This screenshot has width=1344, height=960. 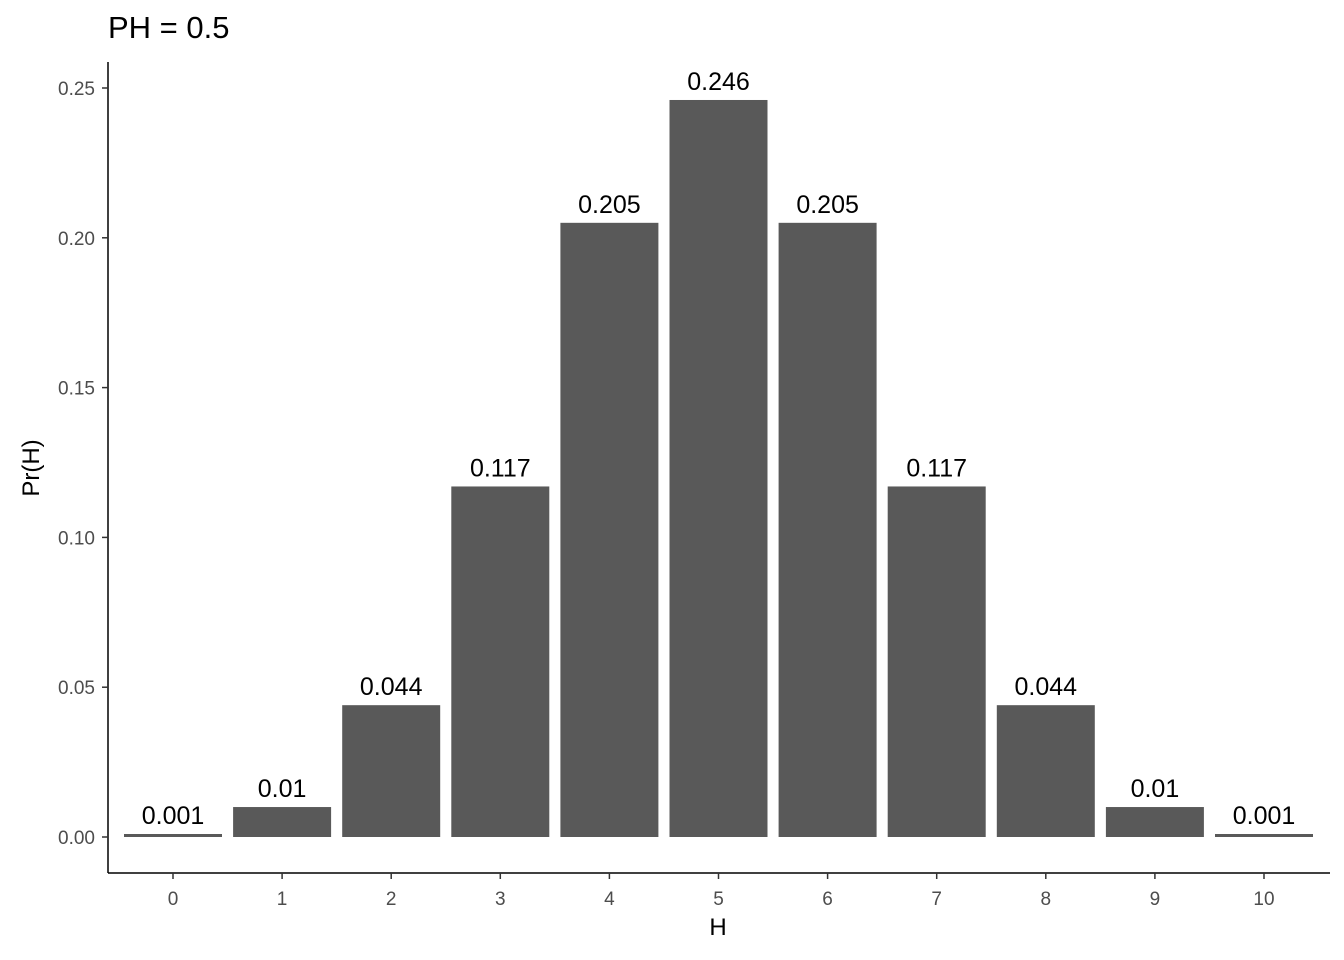 What do you see at coordinates (609, 899) in the screenshot?
I see `x-tick-label: 4` at bounding box center [609, 899].